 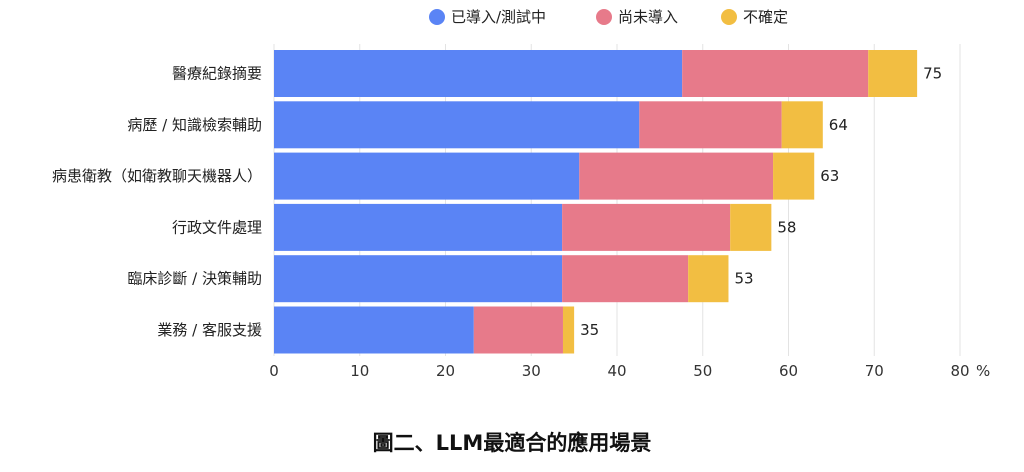 I want to click on total-label: 53, so click(x=743, y=279).